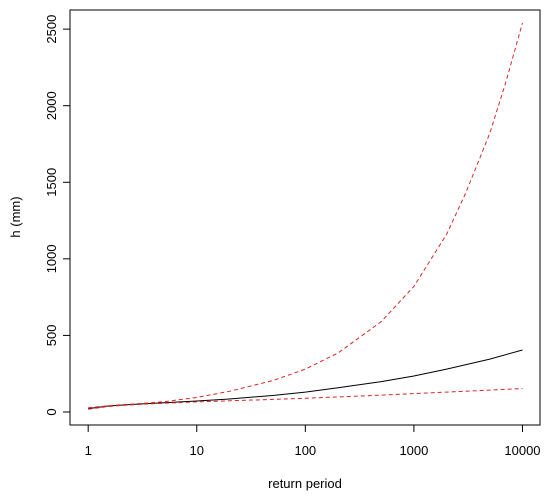 The height and width of the screenshot is (504, 550). Describe the element at coordinates (51, 336) in the screenshot. I see `y-tick-label: 500` at that location.